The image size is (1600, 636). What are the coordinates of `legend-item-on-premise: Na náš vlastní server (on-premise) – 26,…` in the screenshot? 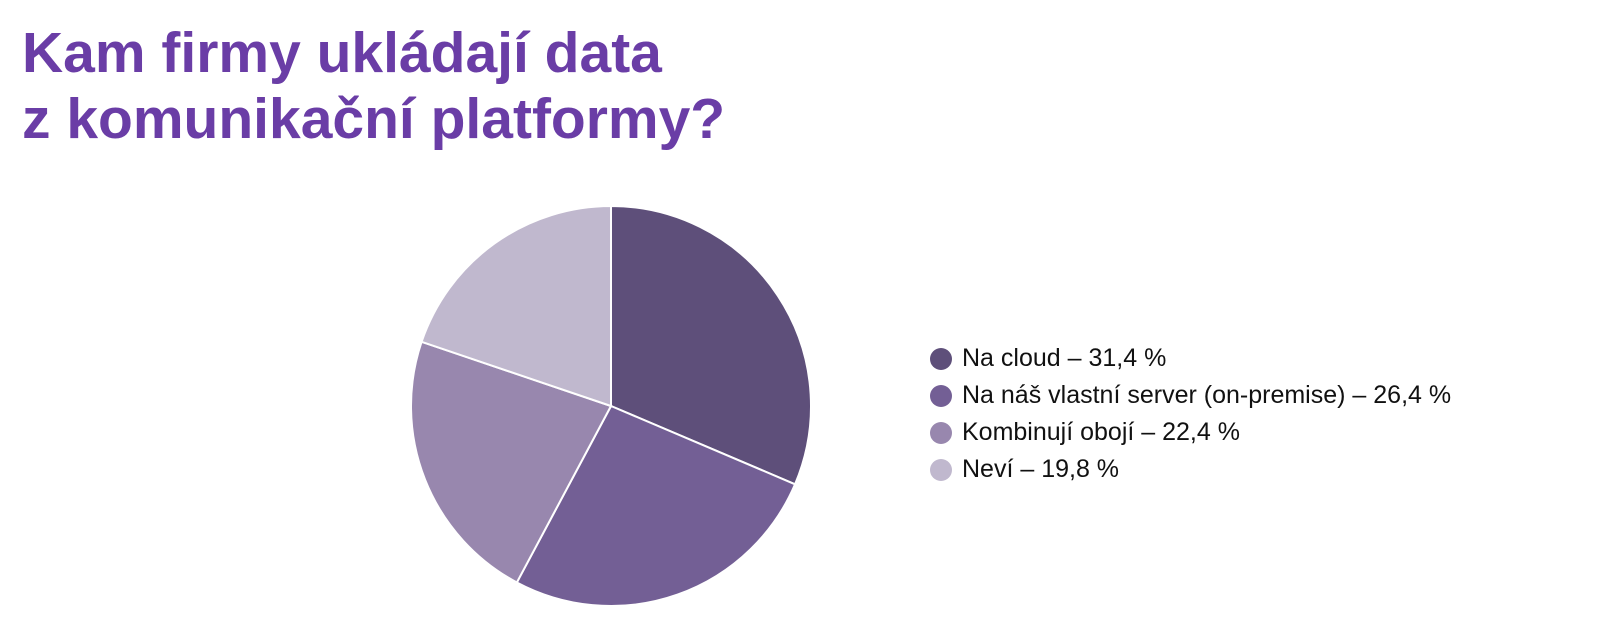 It's located at (1190, 395).